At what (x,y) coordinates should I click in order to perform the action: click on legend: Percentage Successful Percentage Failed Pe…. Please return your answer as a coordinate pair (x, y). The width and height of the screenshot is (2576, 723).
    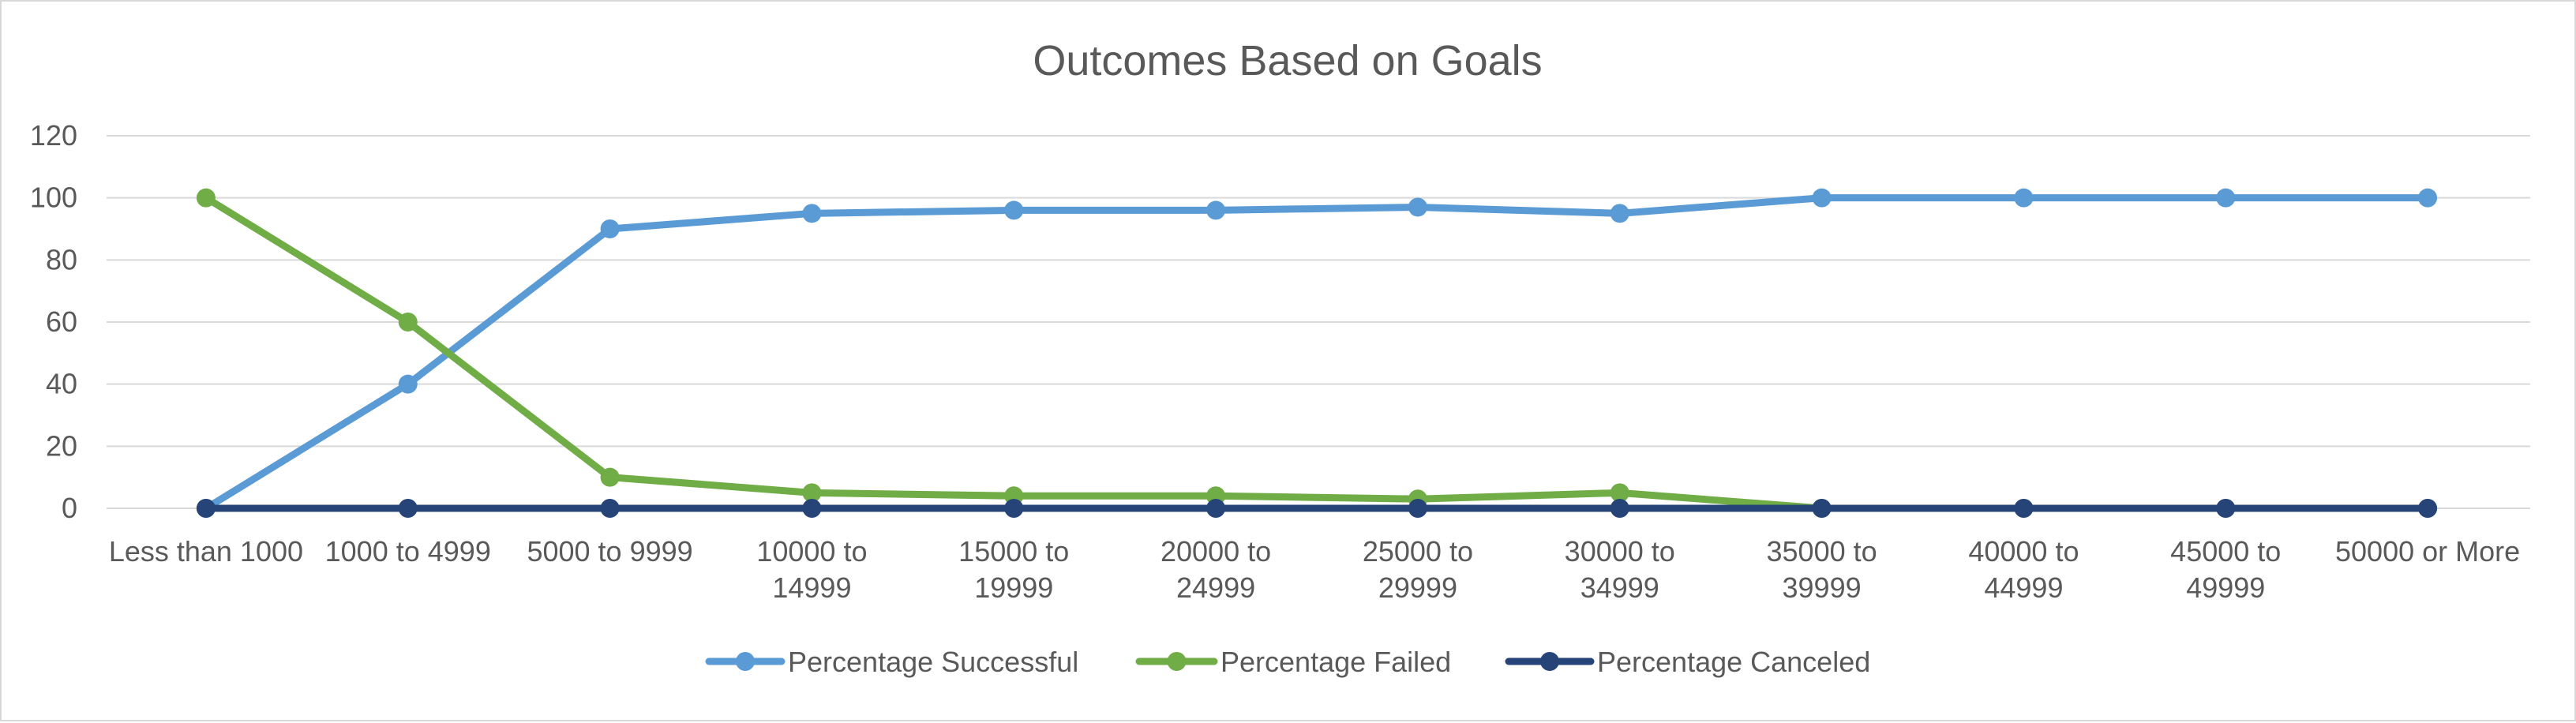
    Looking at the image, I should click on (1287, 662).